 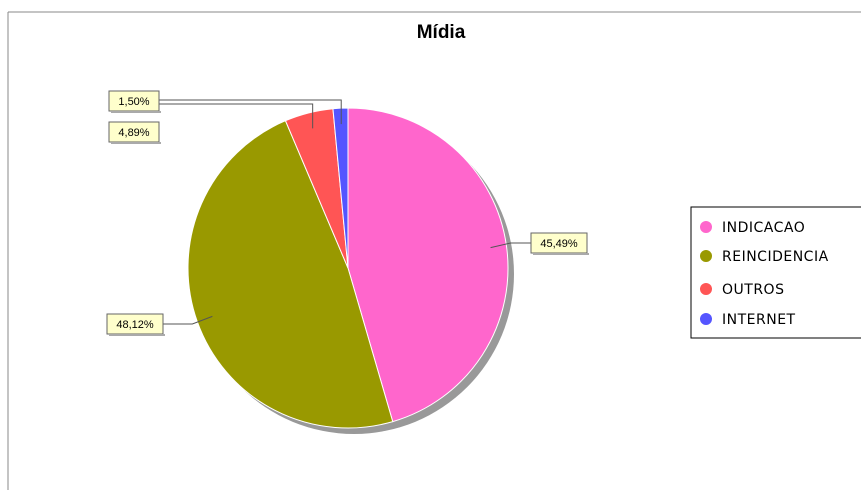 I want to click on data-label-internet: 1,50%, so click(x=133, y=102).